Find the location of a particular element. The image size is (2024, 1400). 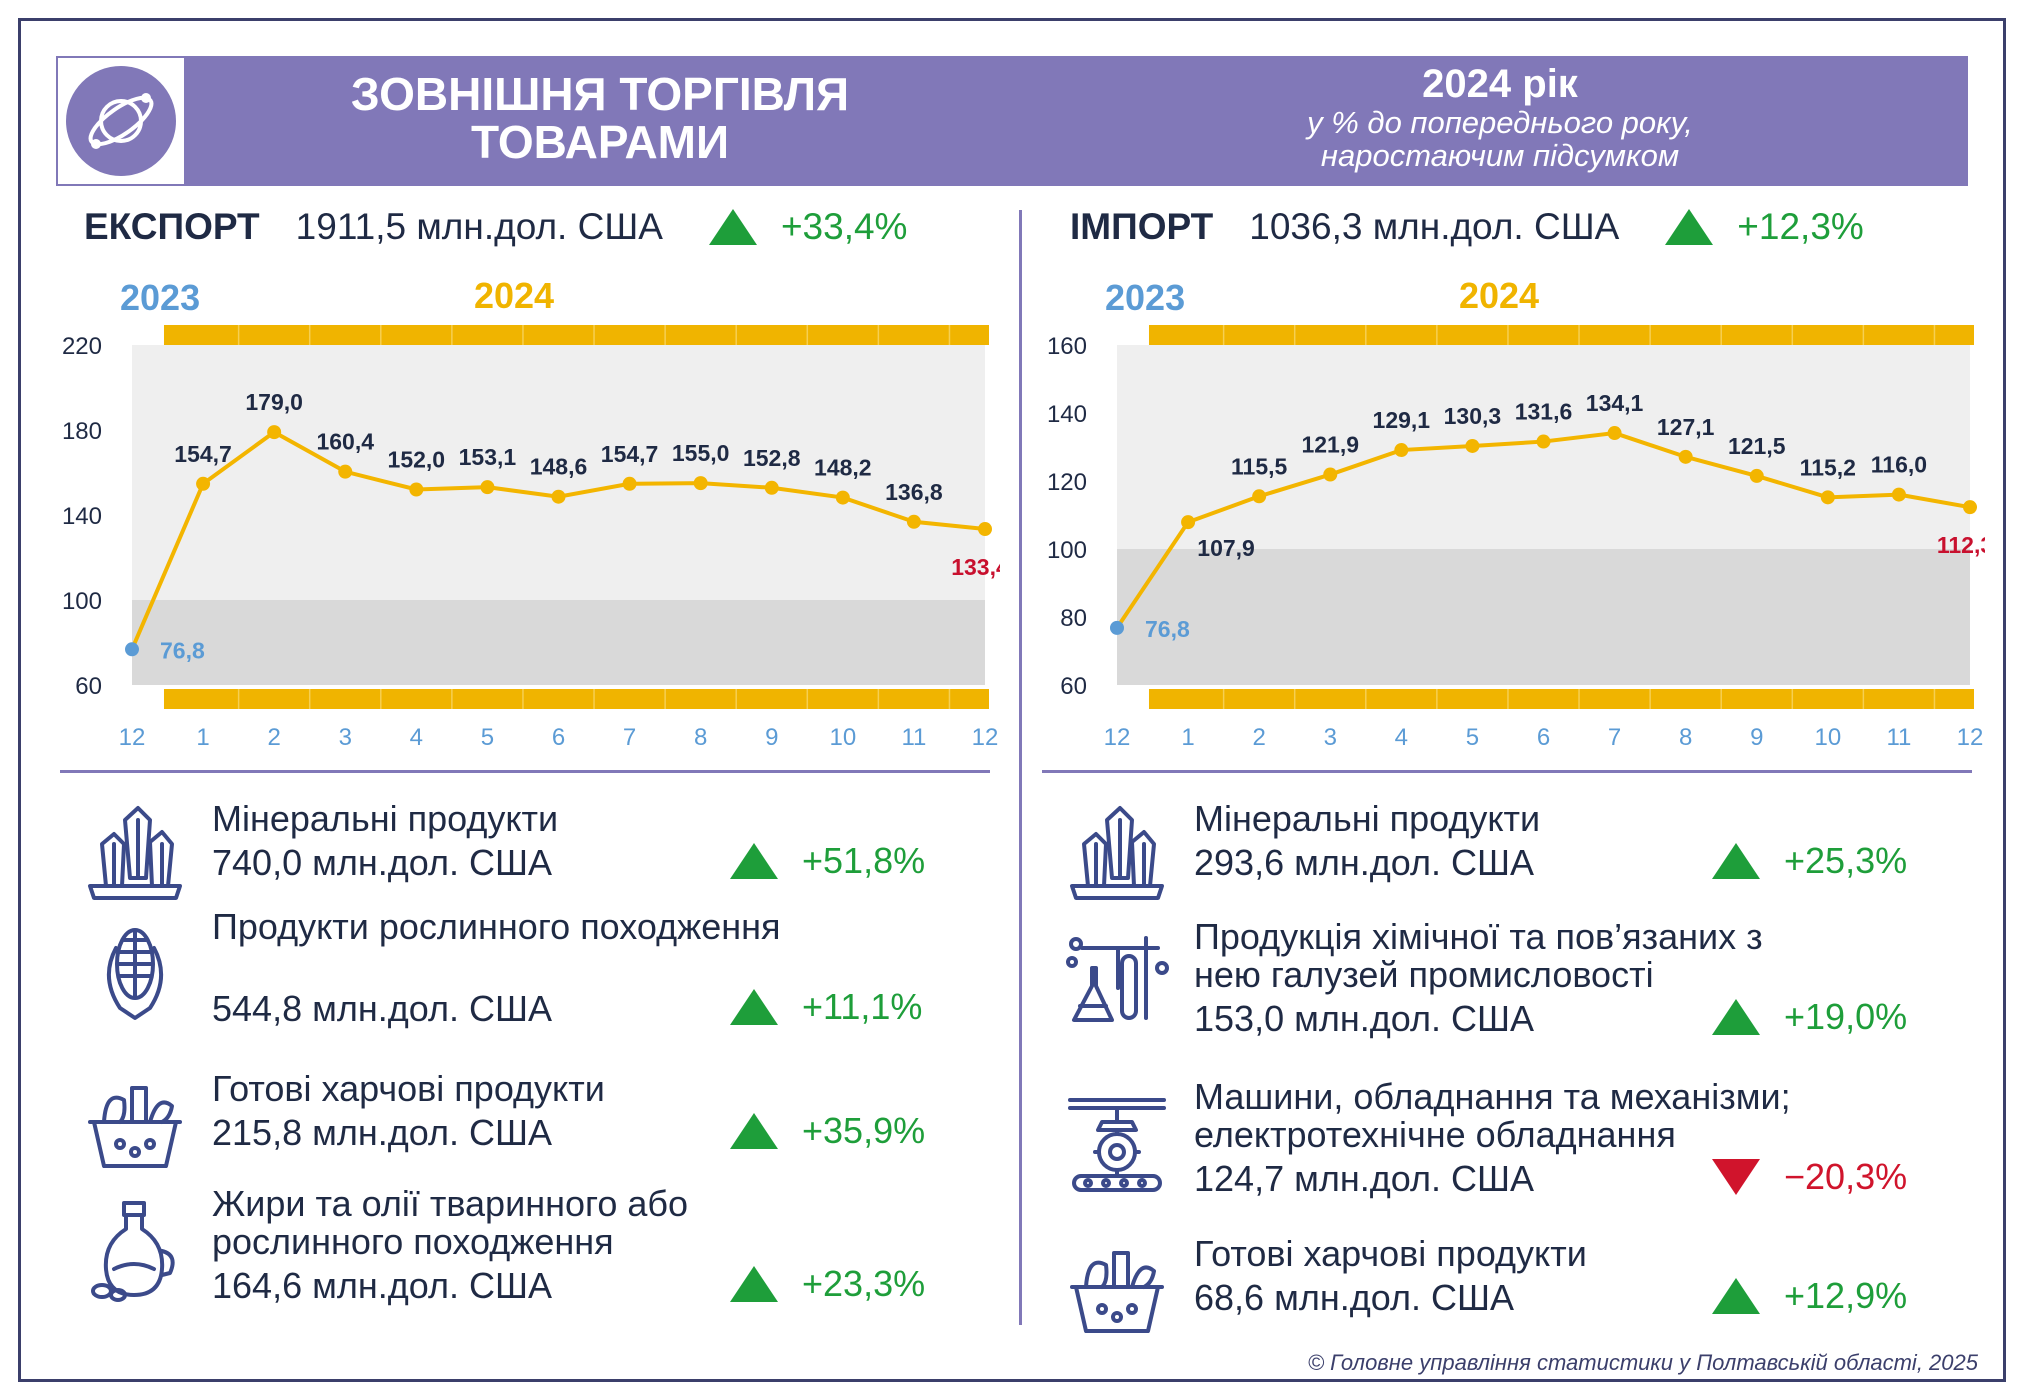

category-change: +11,1% is located at coordinates (826, 1007).